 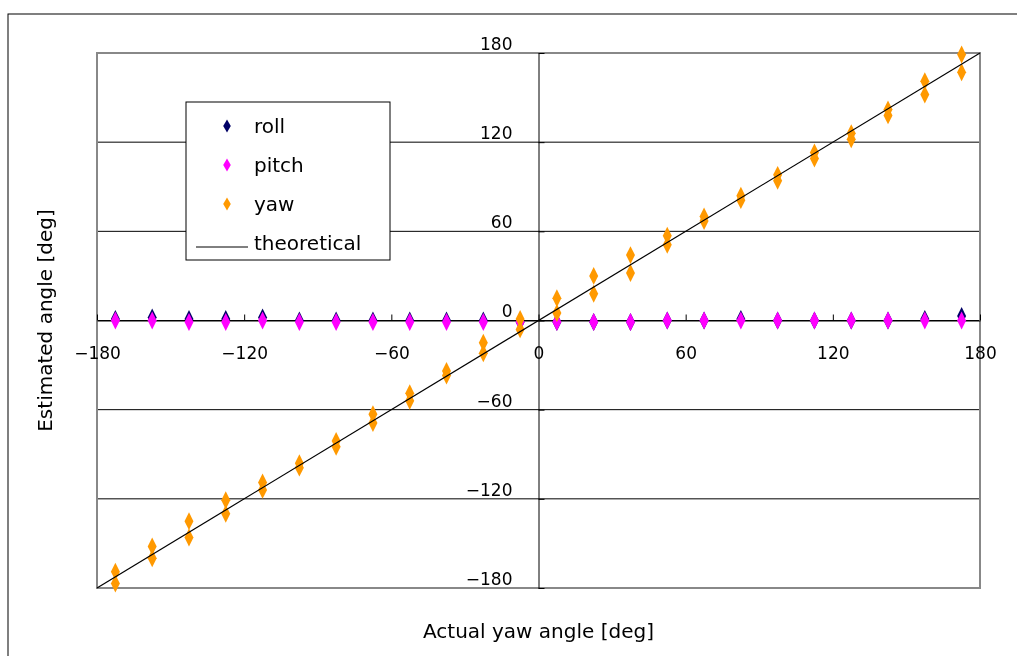 What do you see at coordinates (538, 631) in the screenshot?
I see `x-axis-title: Actual yaw angle [deg]` at bounding box center [538, 631].